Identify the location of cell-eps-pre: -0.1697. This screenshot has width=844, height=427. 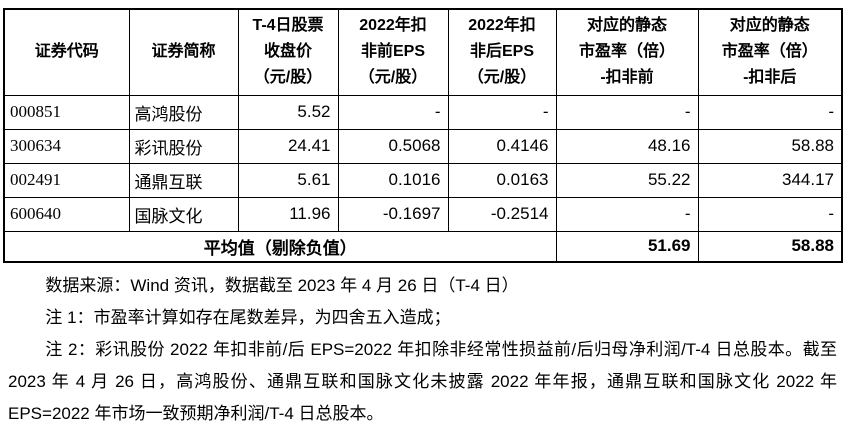
(393, 214).